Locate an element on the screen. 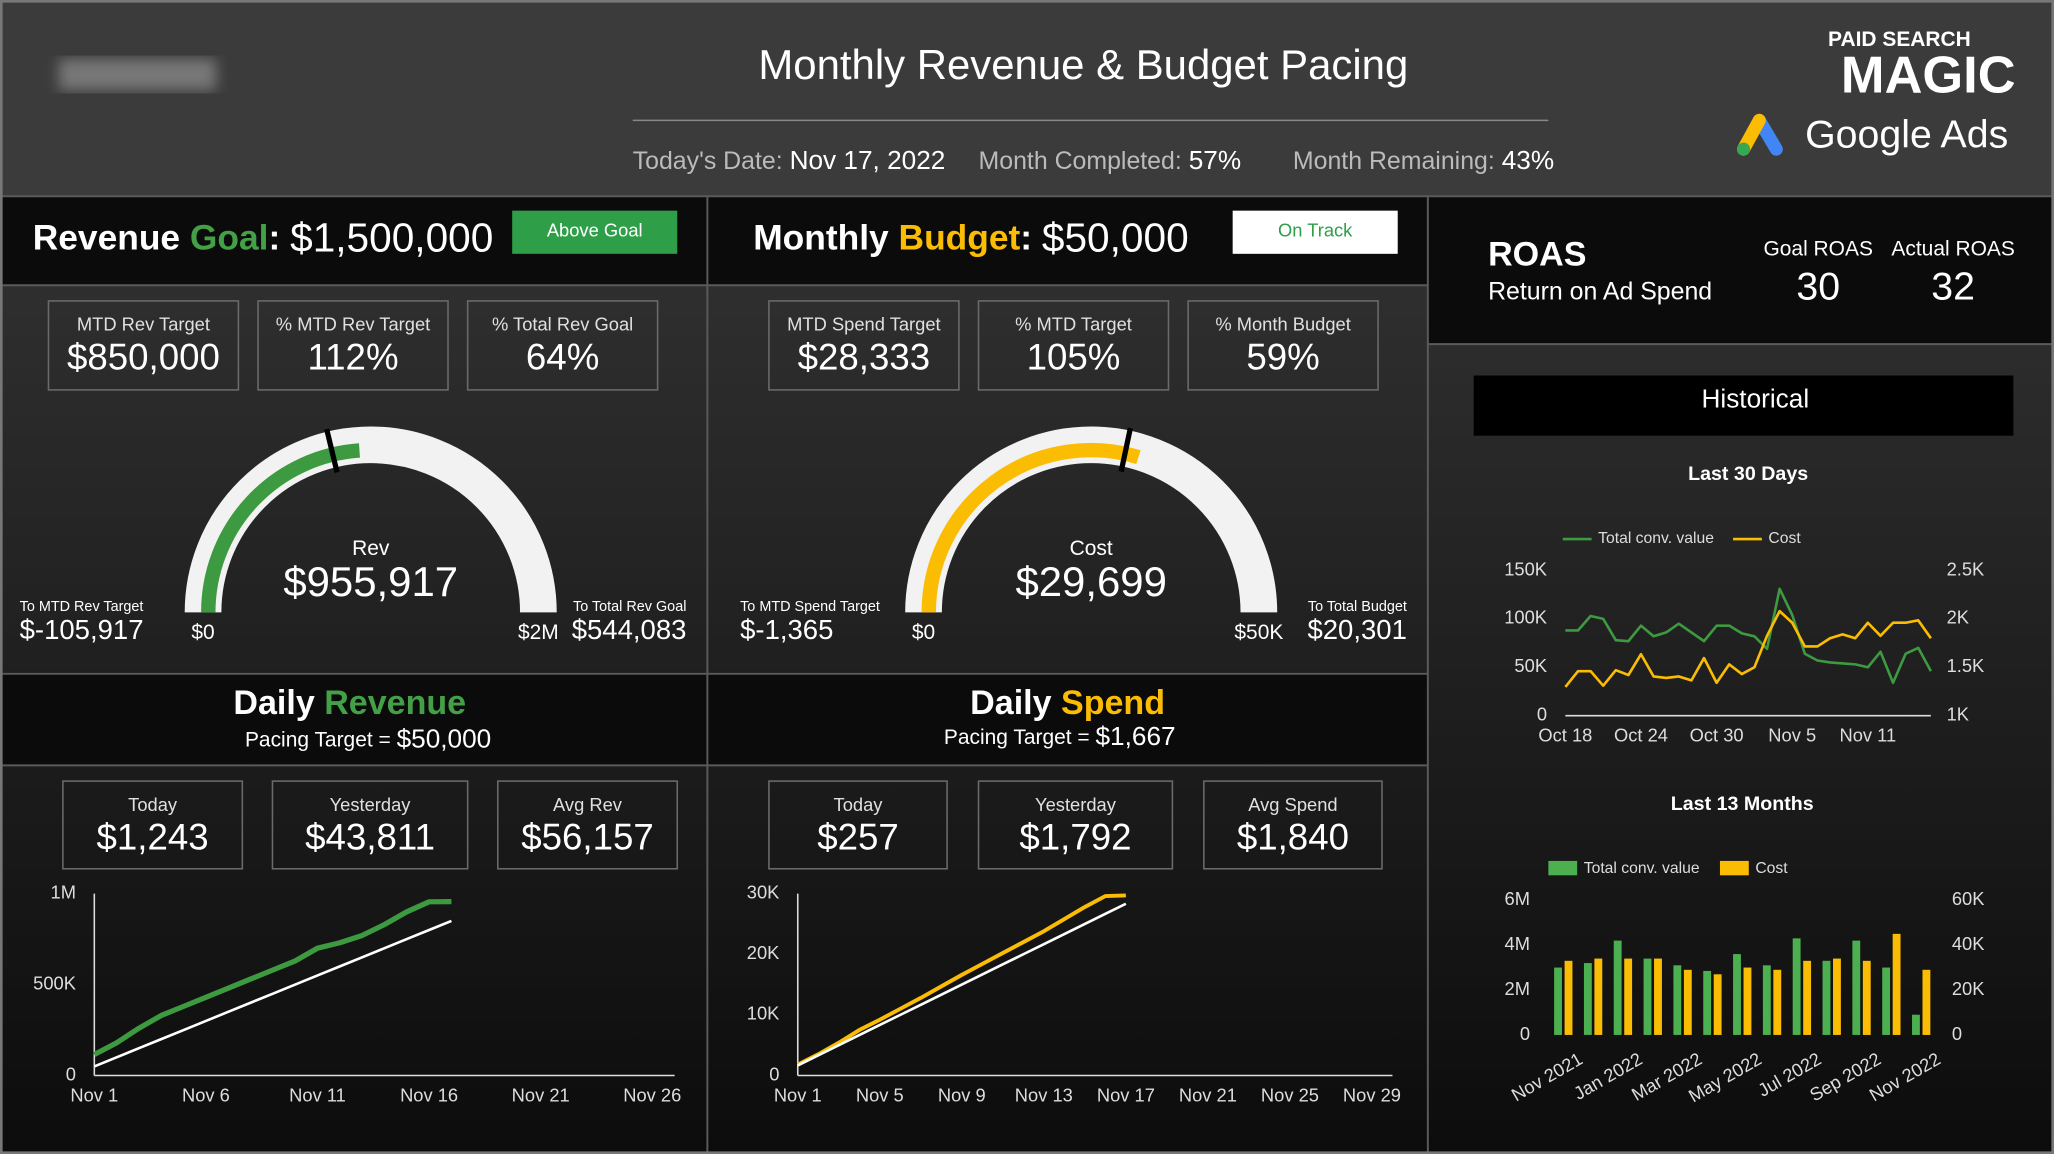 The image size is (2054, 1154). kpi-value: 59% is located at coordinates (1282, 357).